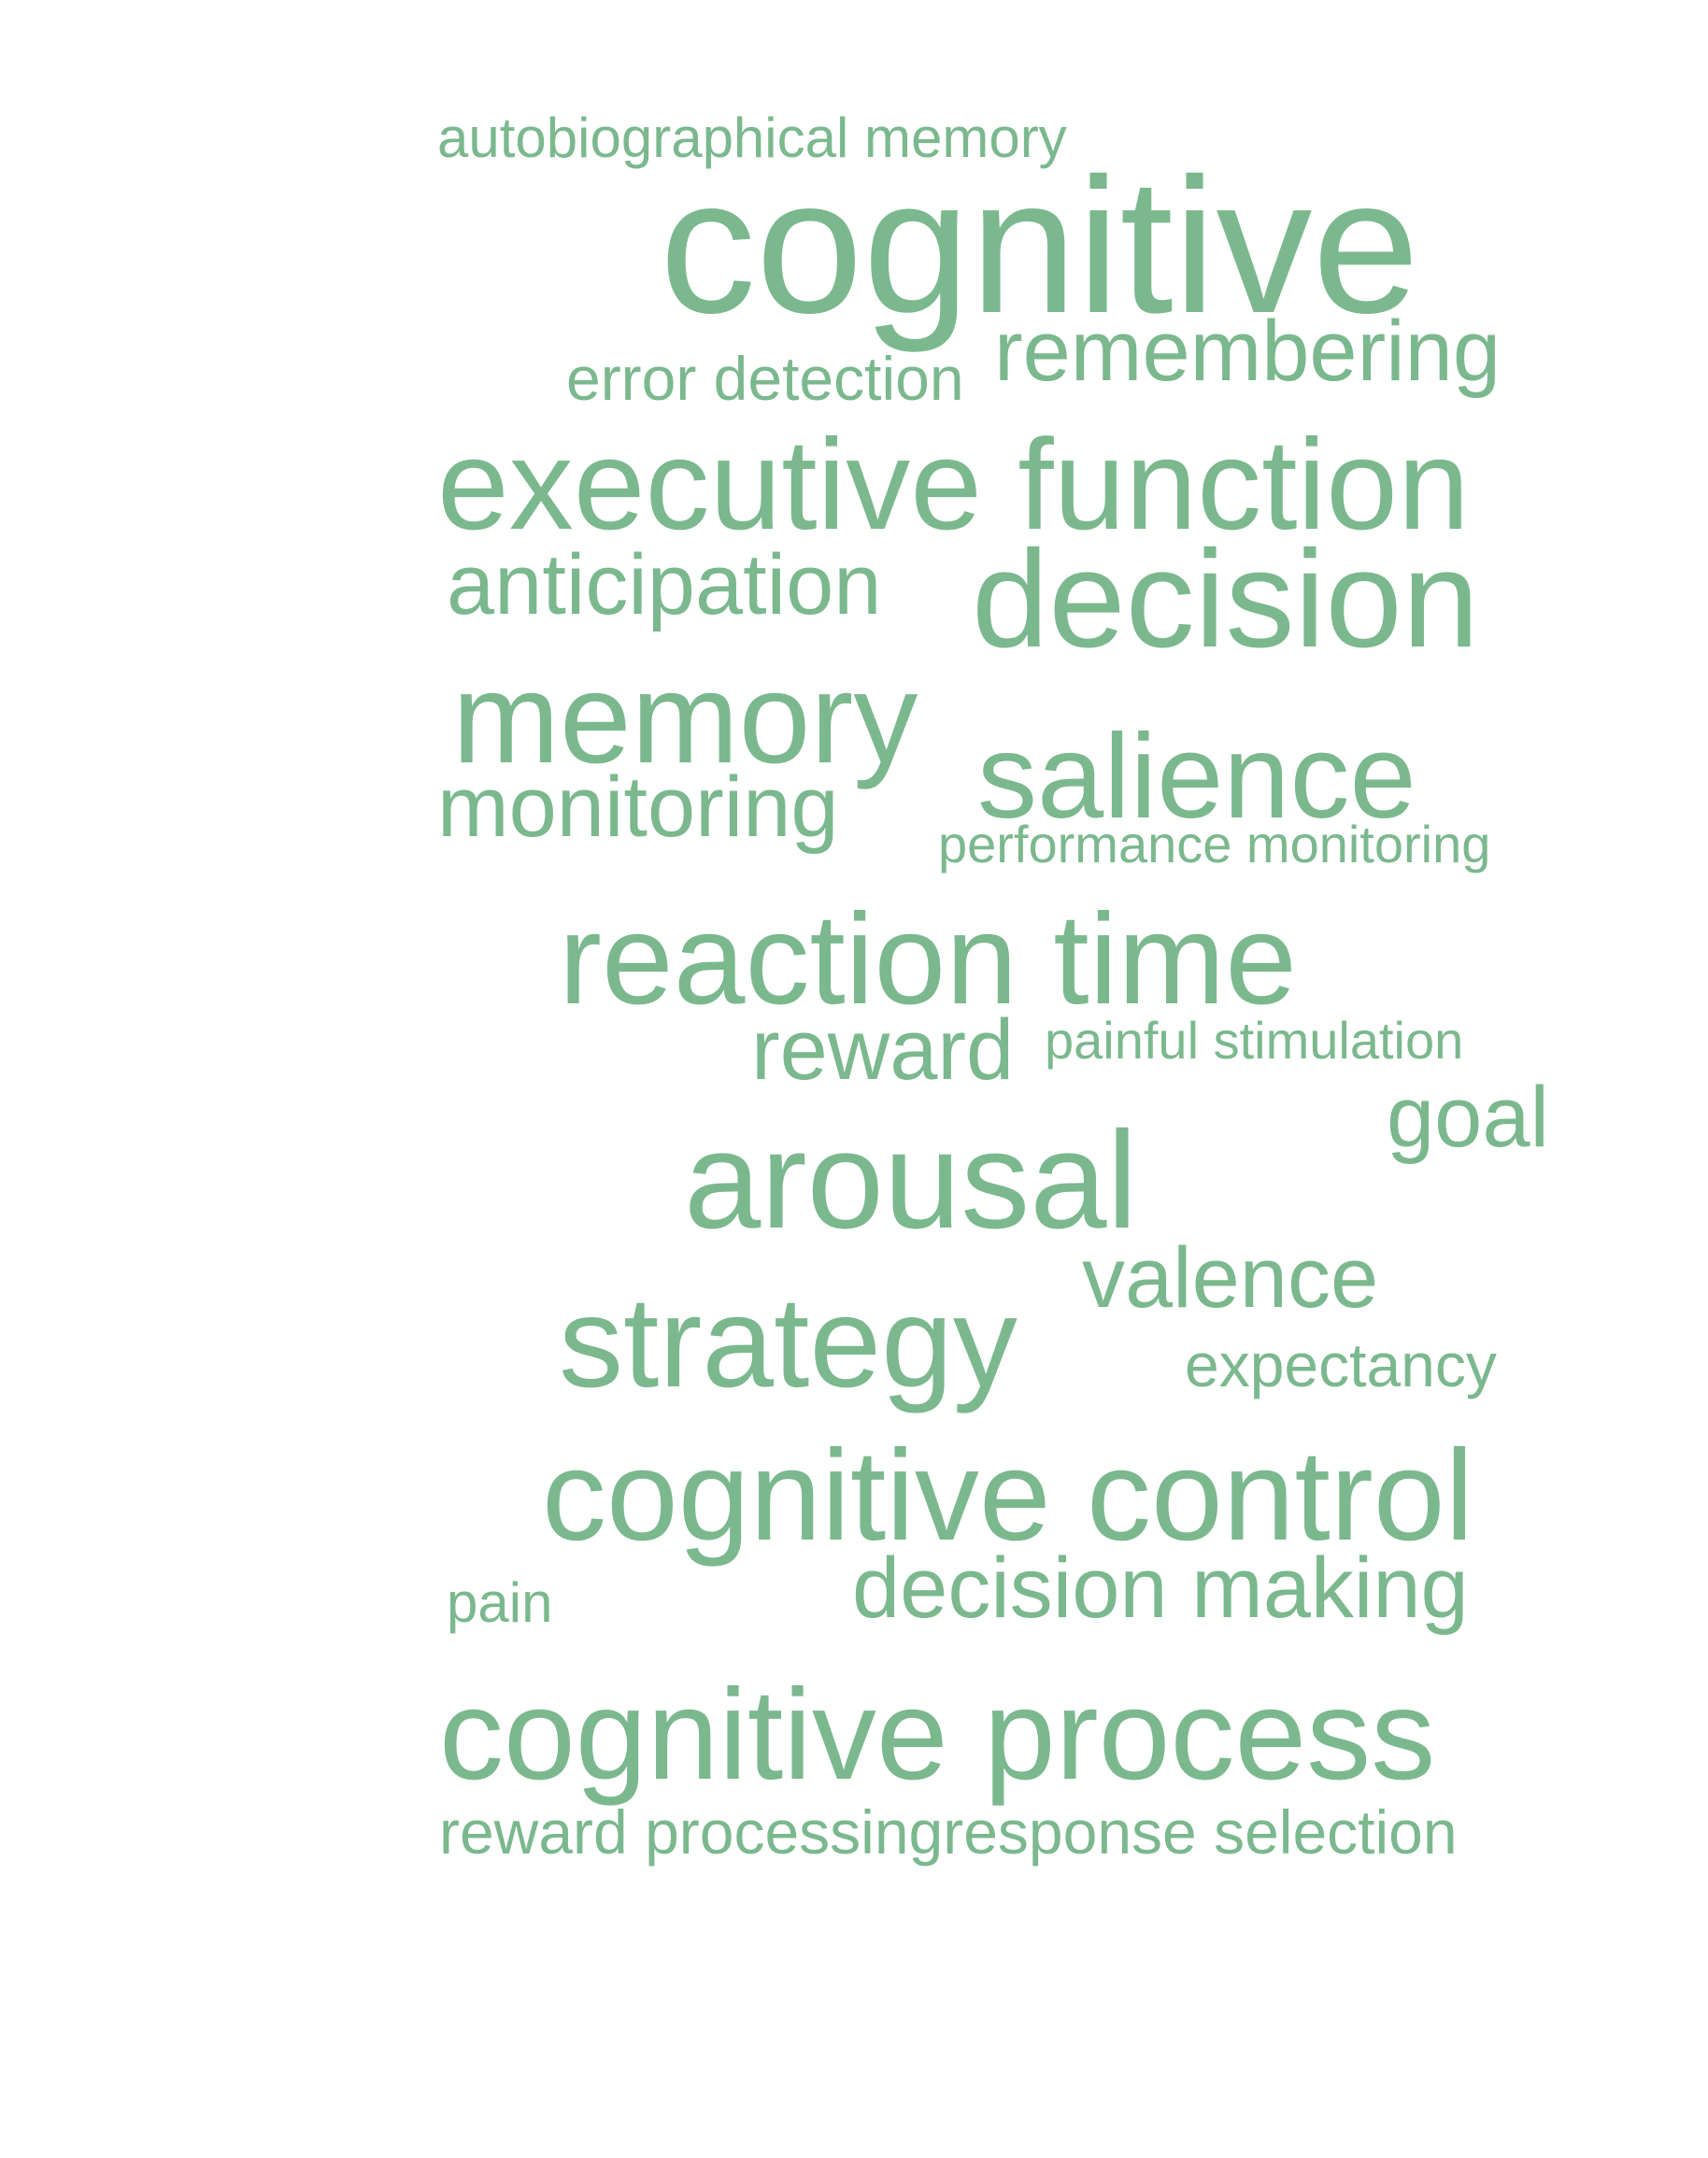 This screenshot has width=1708, height=2158. Describe the element at coordinates (937, 1735) in the screenshot. I see `word-cognitive-process: cognitive process` at that location.